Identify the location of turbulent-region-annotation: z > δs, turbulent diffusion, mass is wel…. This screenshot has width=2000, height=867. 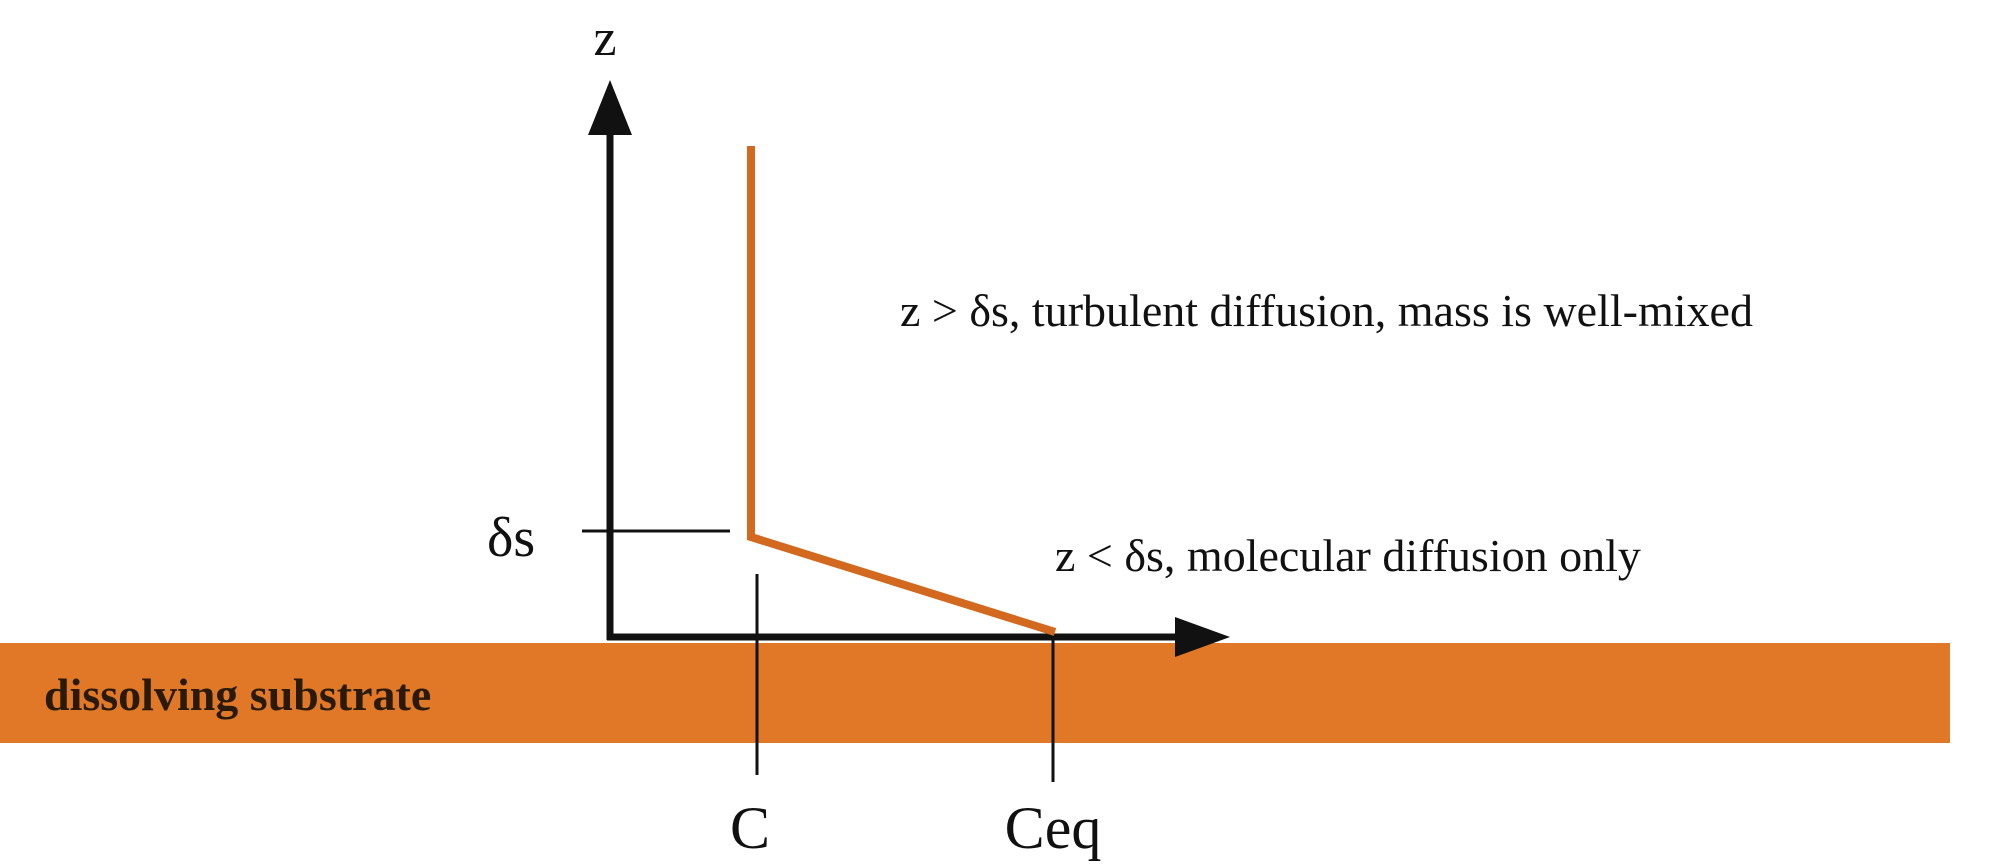
(1326, 310).